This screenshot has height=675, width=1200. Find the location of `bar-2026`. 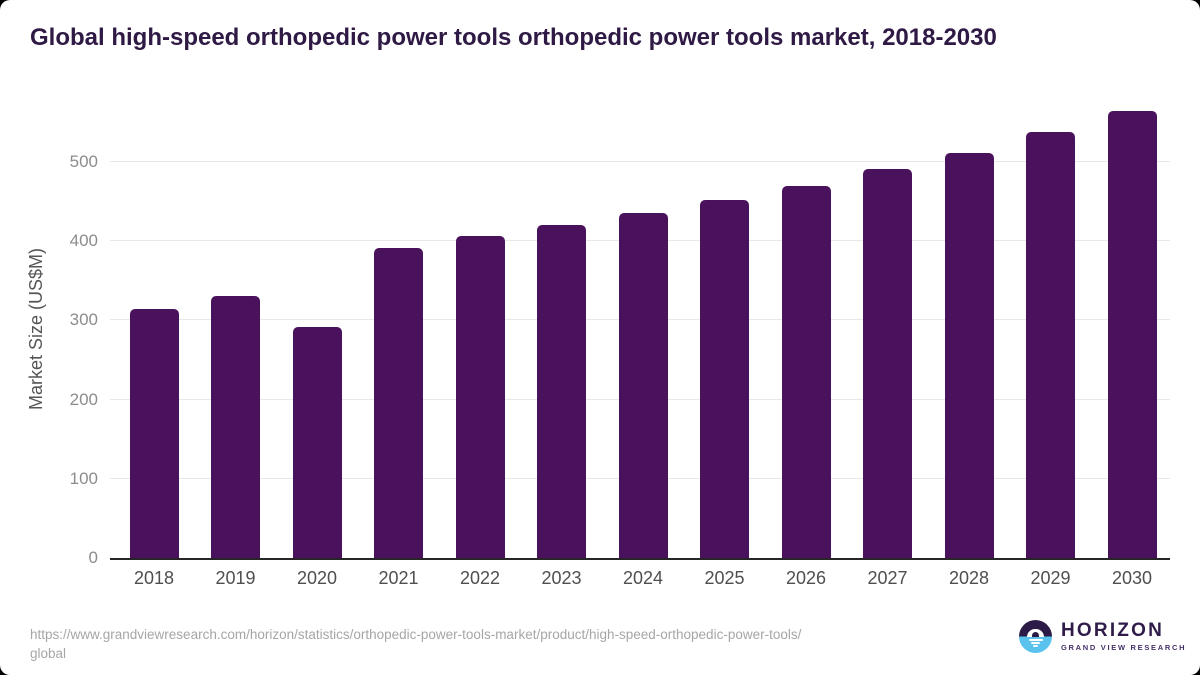

bar-2026 is located at coordinates (806, 371).